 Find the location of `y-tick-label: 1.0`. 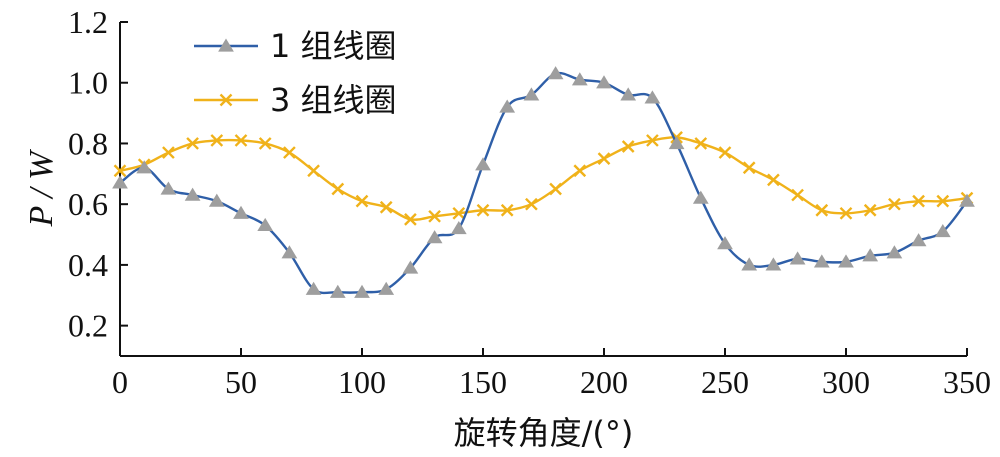

y-tick-label: 1.0 is located at coordinates (88, 83).